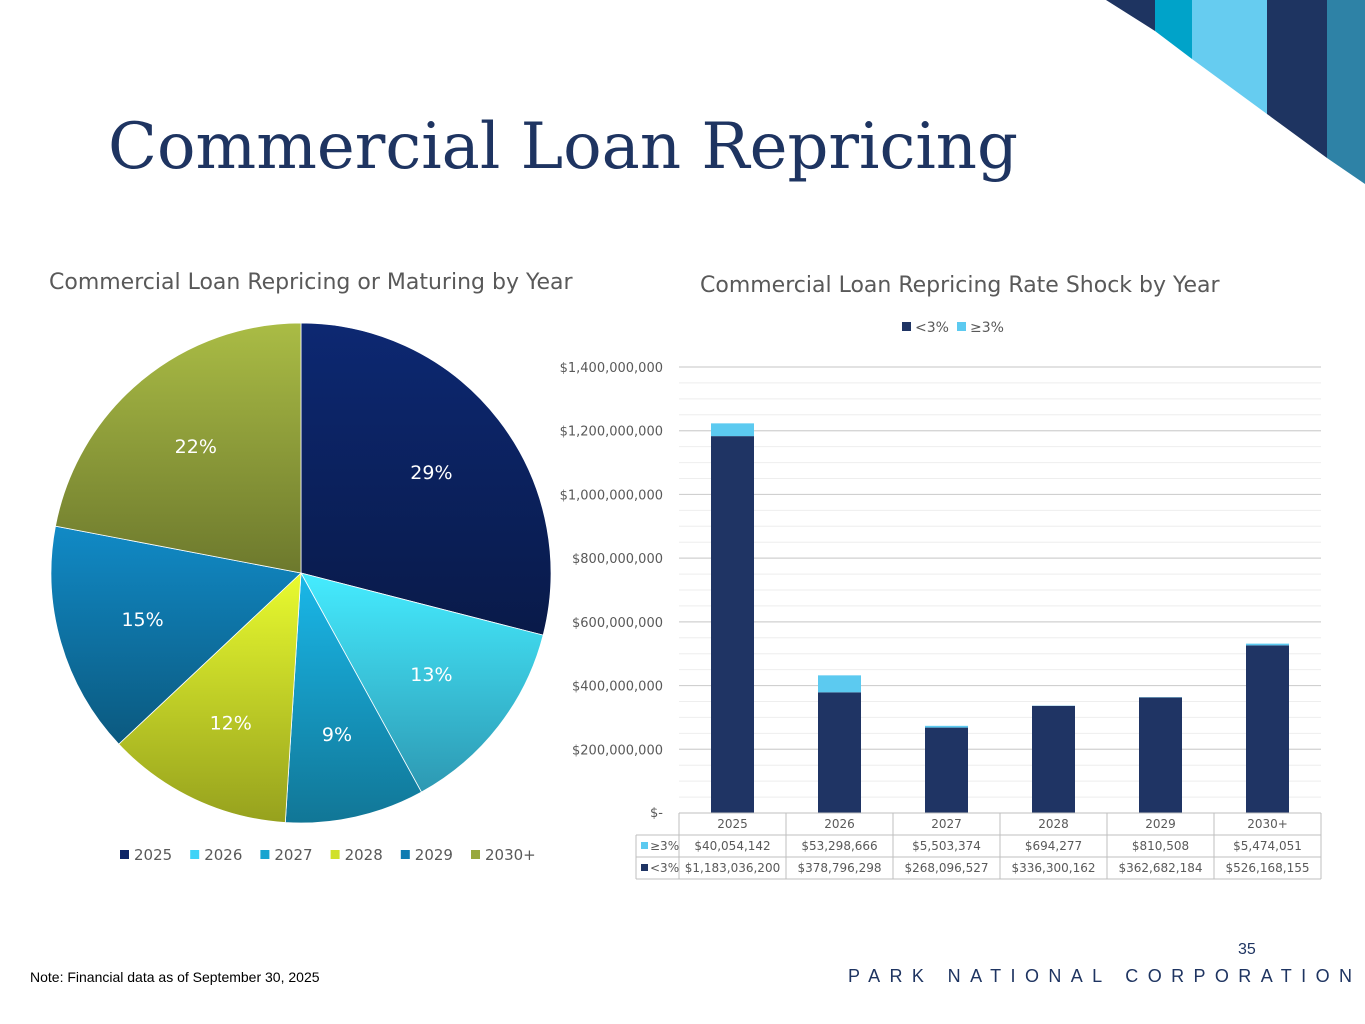 The height and width of the screenshot is (1024, 1365). What do you see at coordinates (946, 846) in the screenshot?
I see `table-cell: $5,503,374` at bounding box center [946, 846].